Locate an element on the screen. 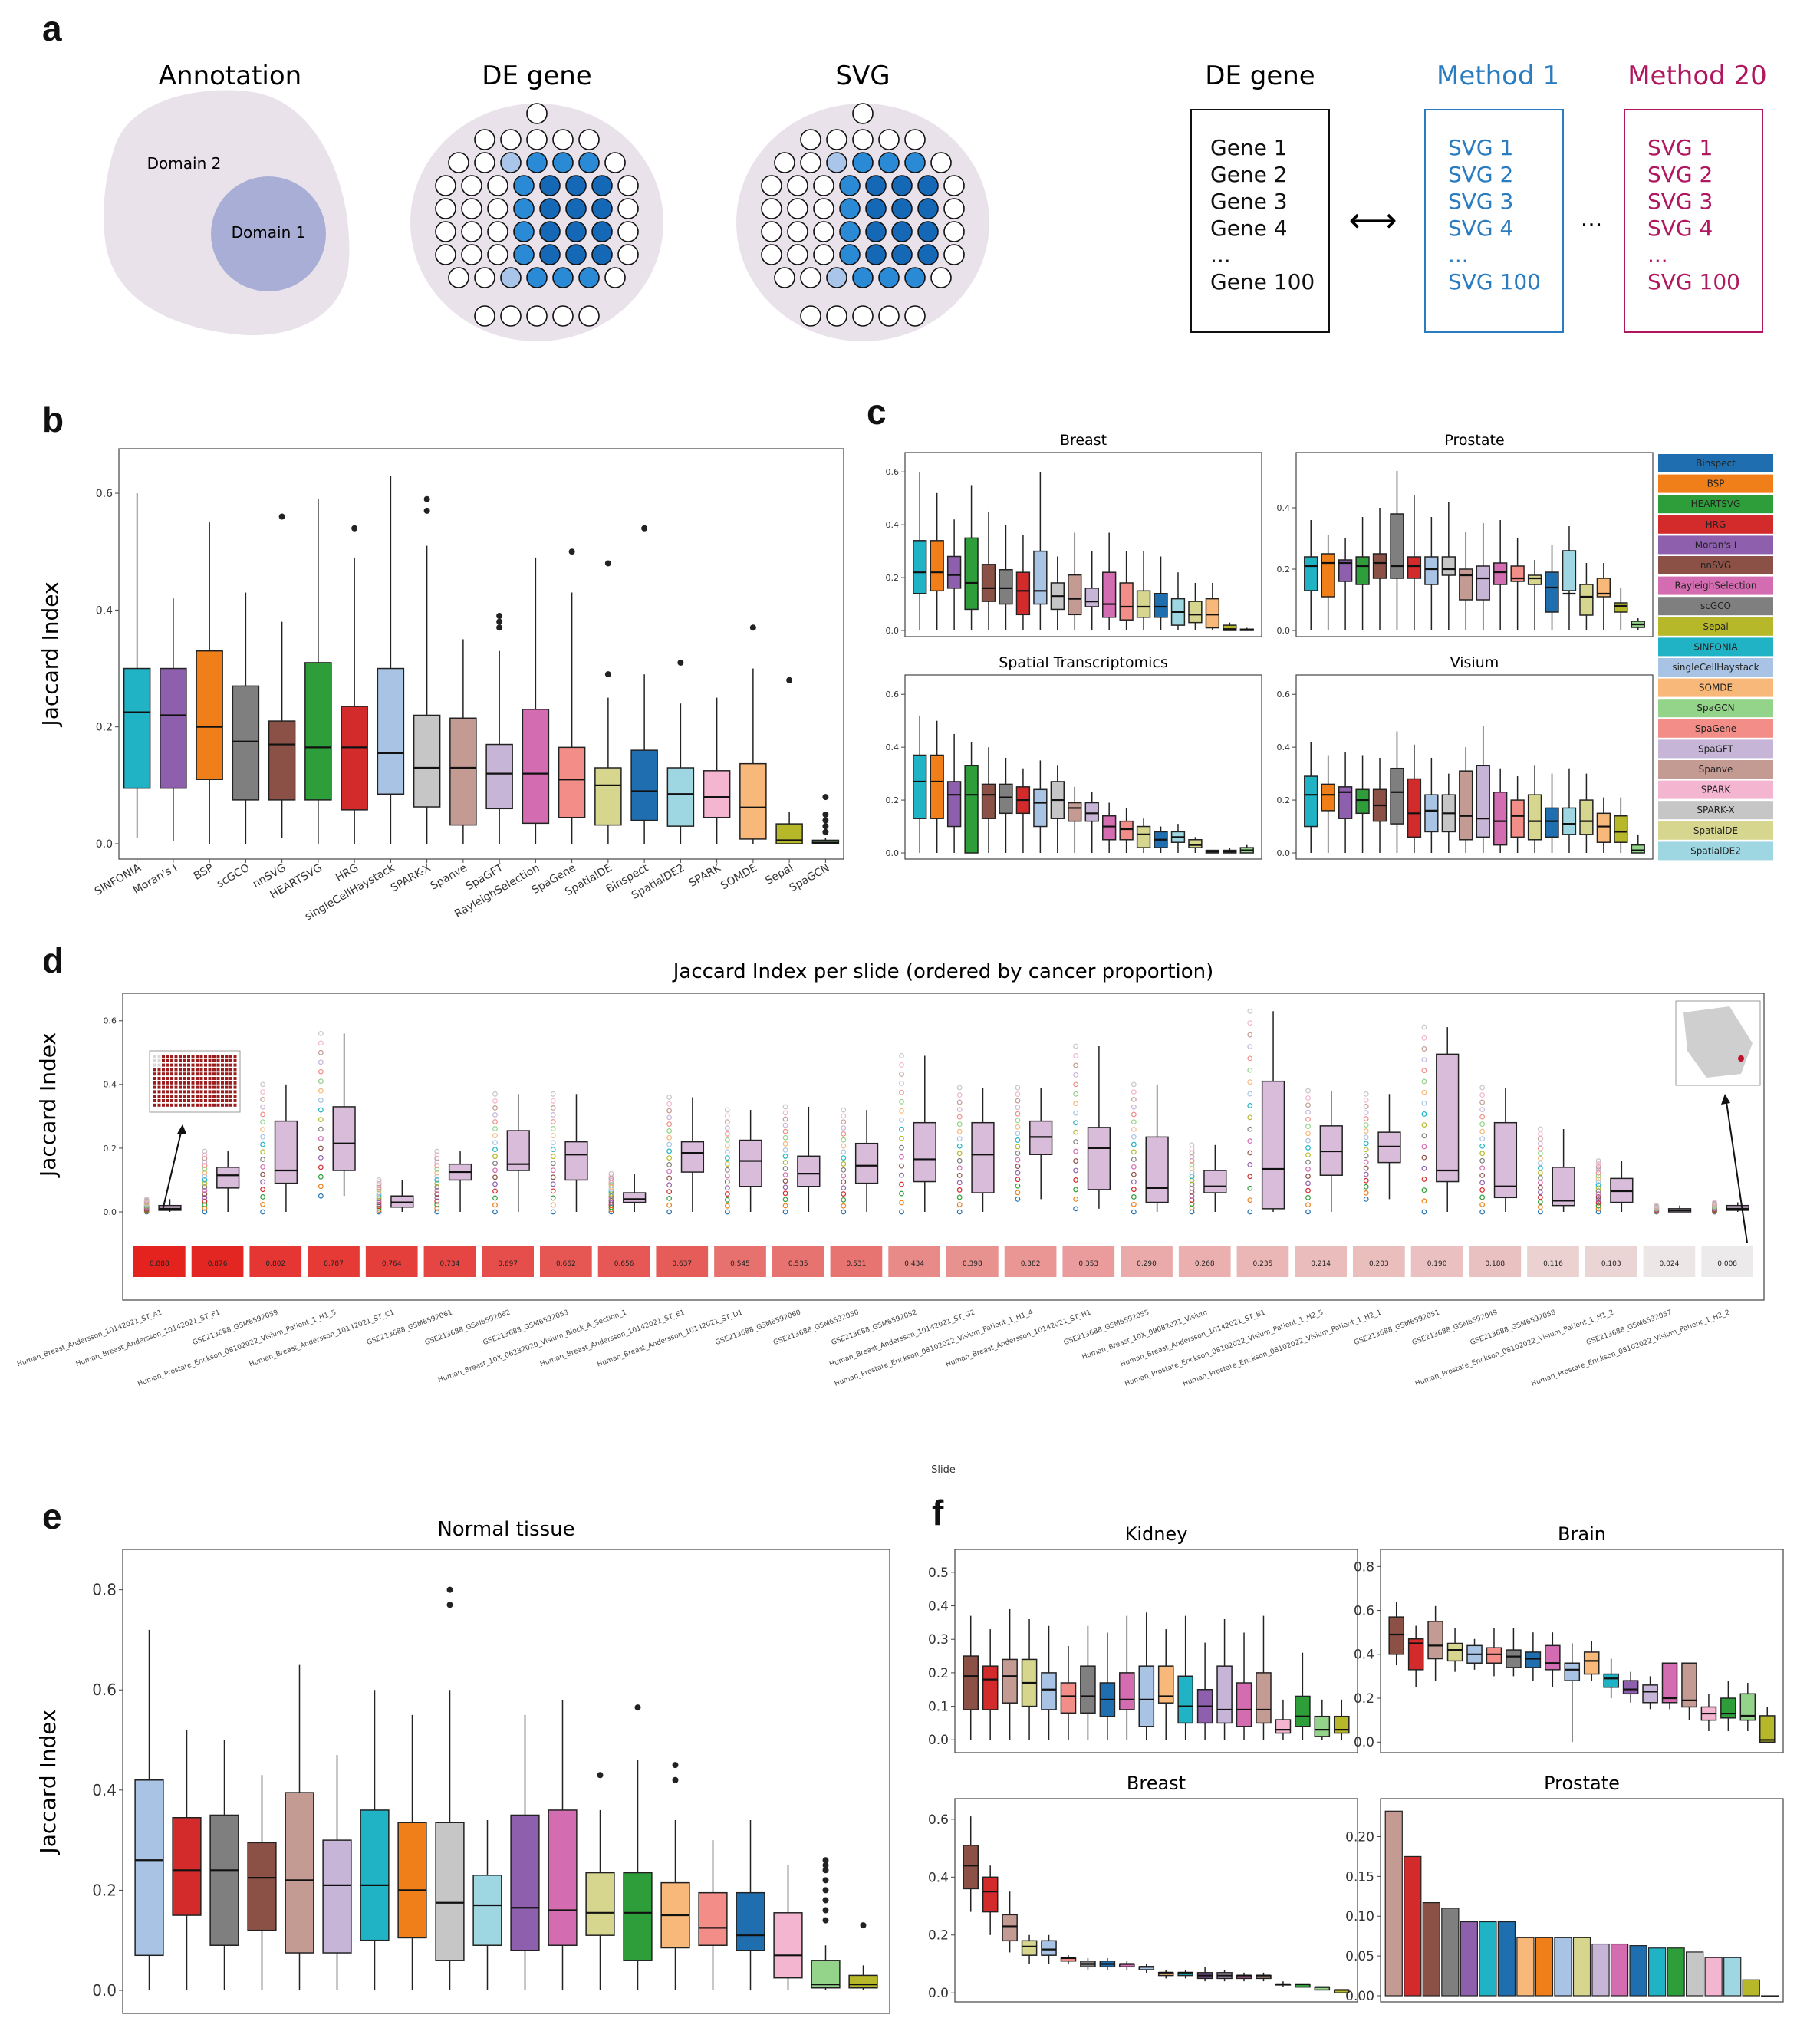  slide-box-18-box is located at coordinates (1215, 1181).